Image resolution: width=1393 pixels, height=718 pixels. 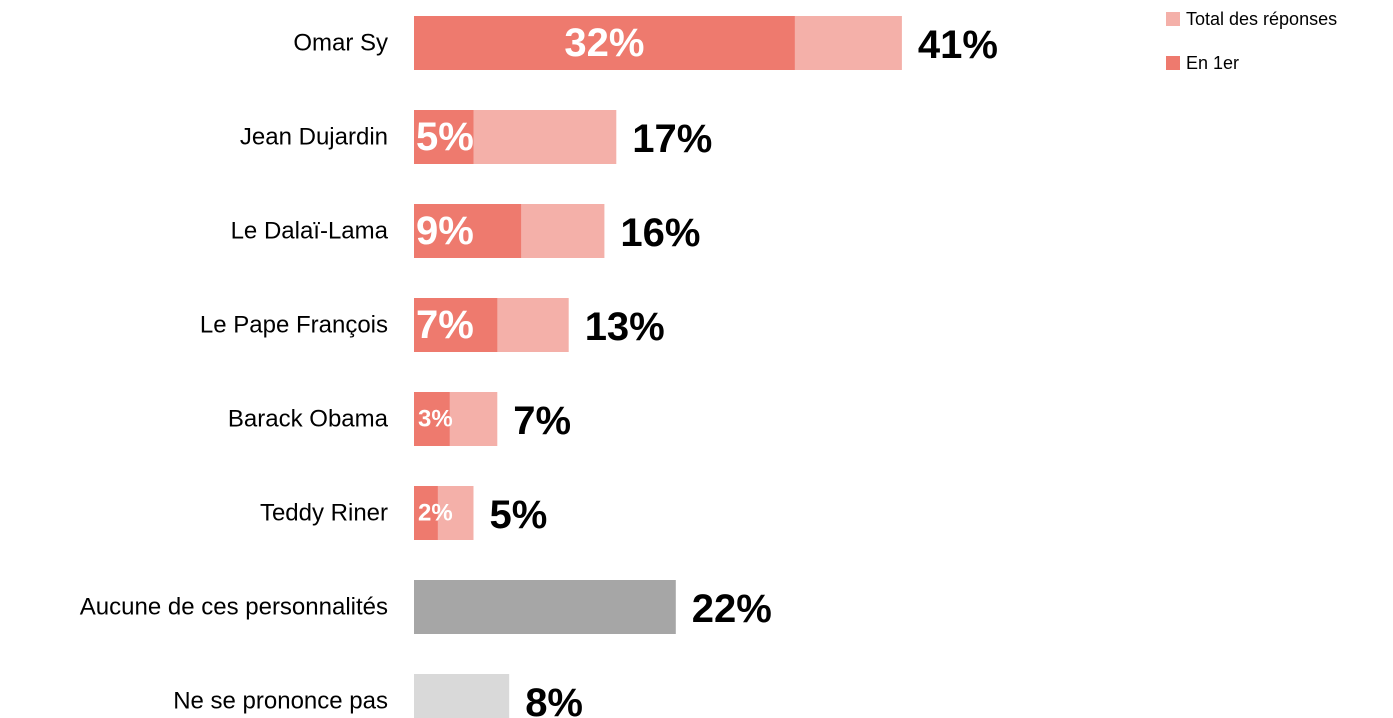 I want to click on category-label: Teddy Riner, so click(x=324, y=513).